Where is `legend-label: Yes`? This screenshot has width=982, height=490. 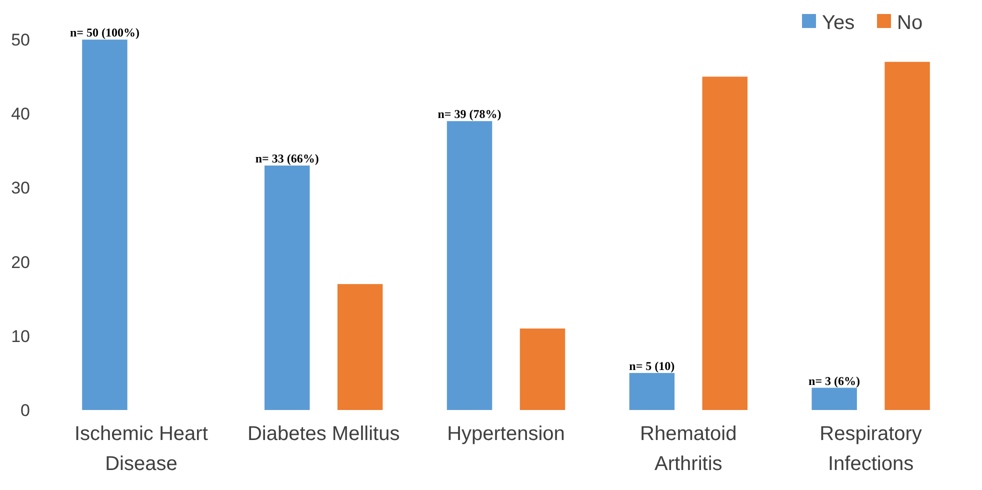
legend-label: Yes is located at coordinates (838, 23).